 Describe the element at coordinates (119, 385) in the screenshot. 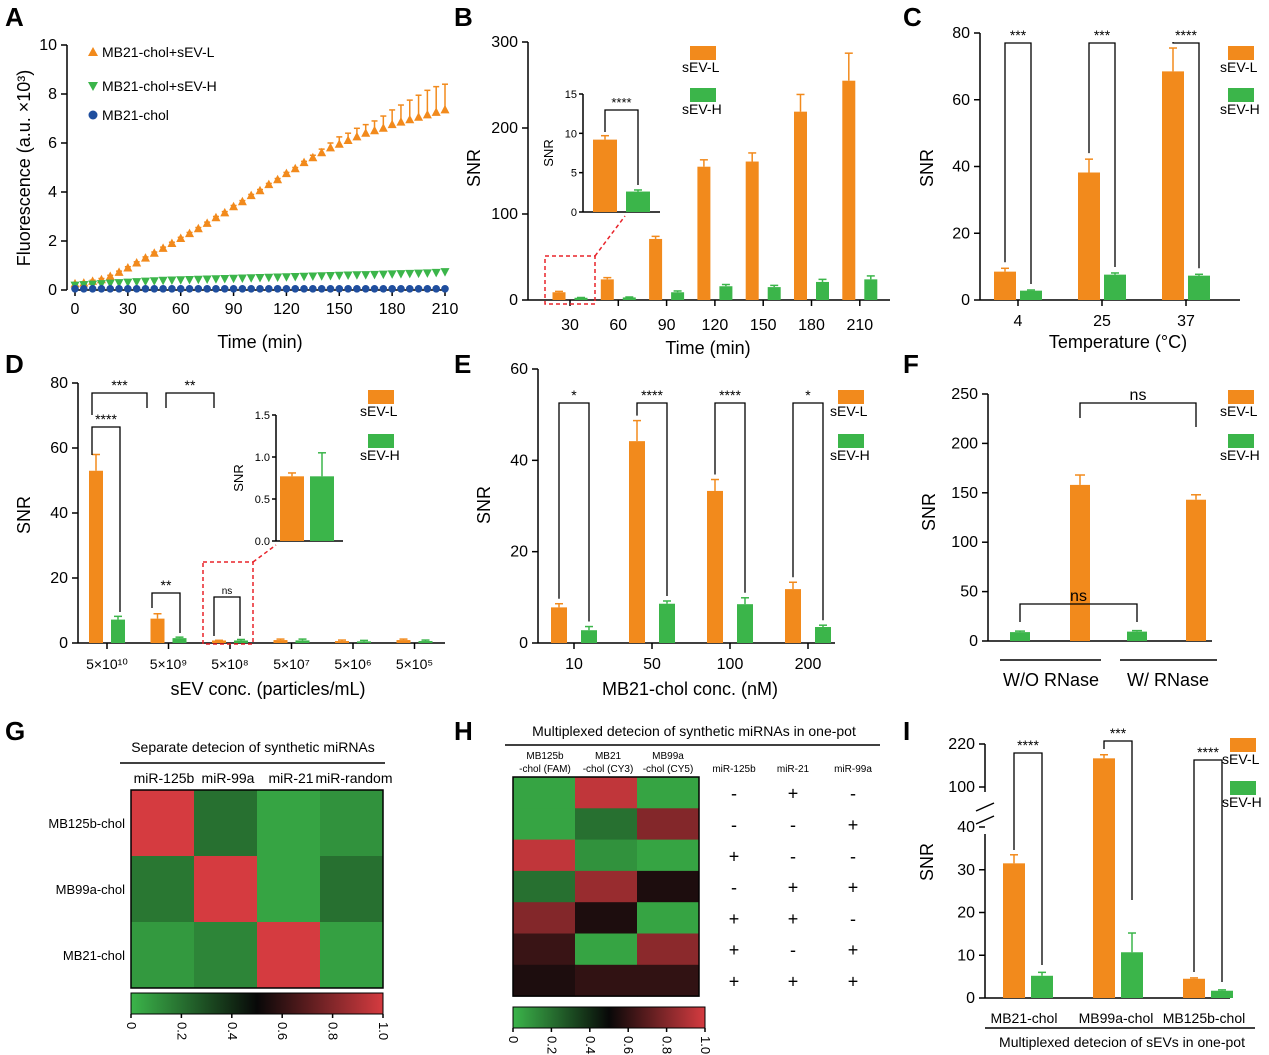

I see `d-group-significance-label: ***` at that location.